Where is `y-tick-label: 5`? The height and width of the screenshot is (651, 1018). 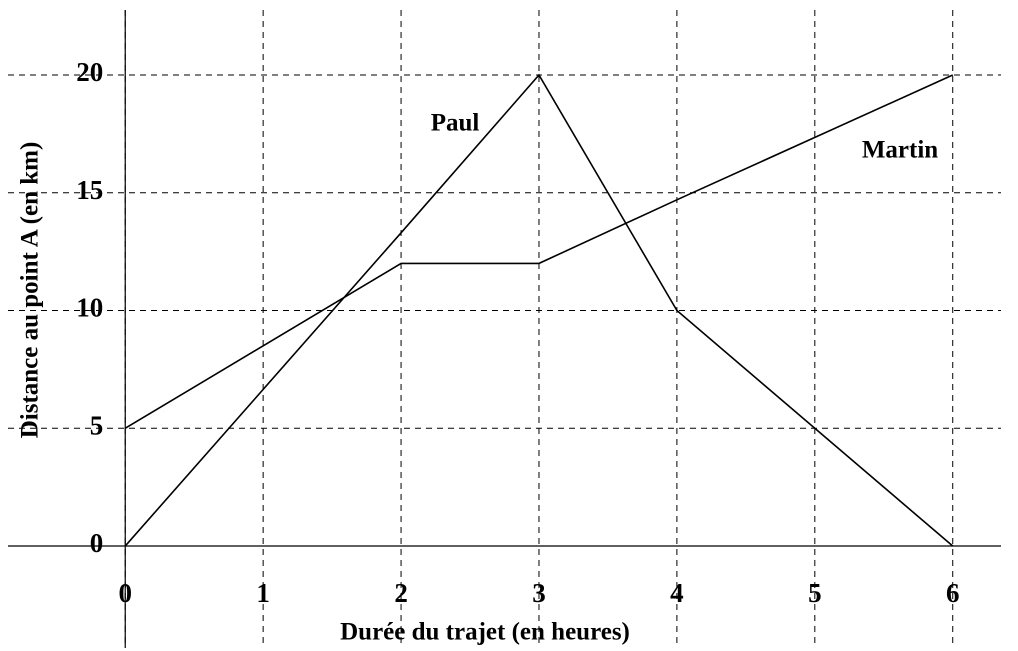
y-tick-label: 5 is located at coordinates (97, 425).